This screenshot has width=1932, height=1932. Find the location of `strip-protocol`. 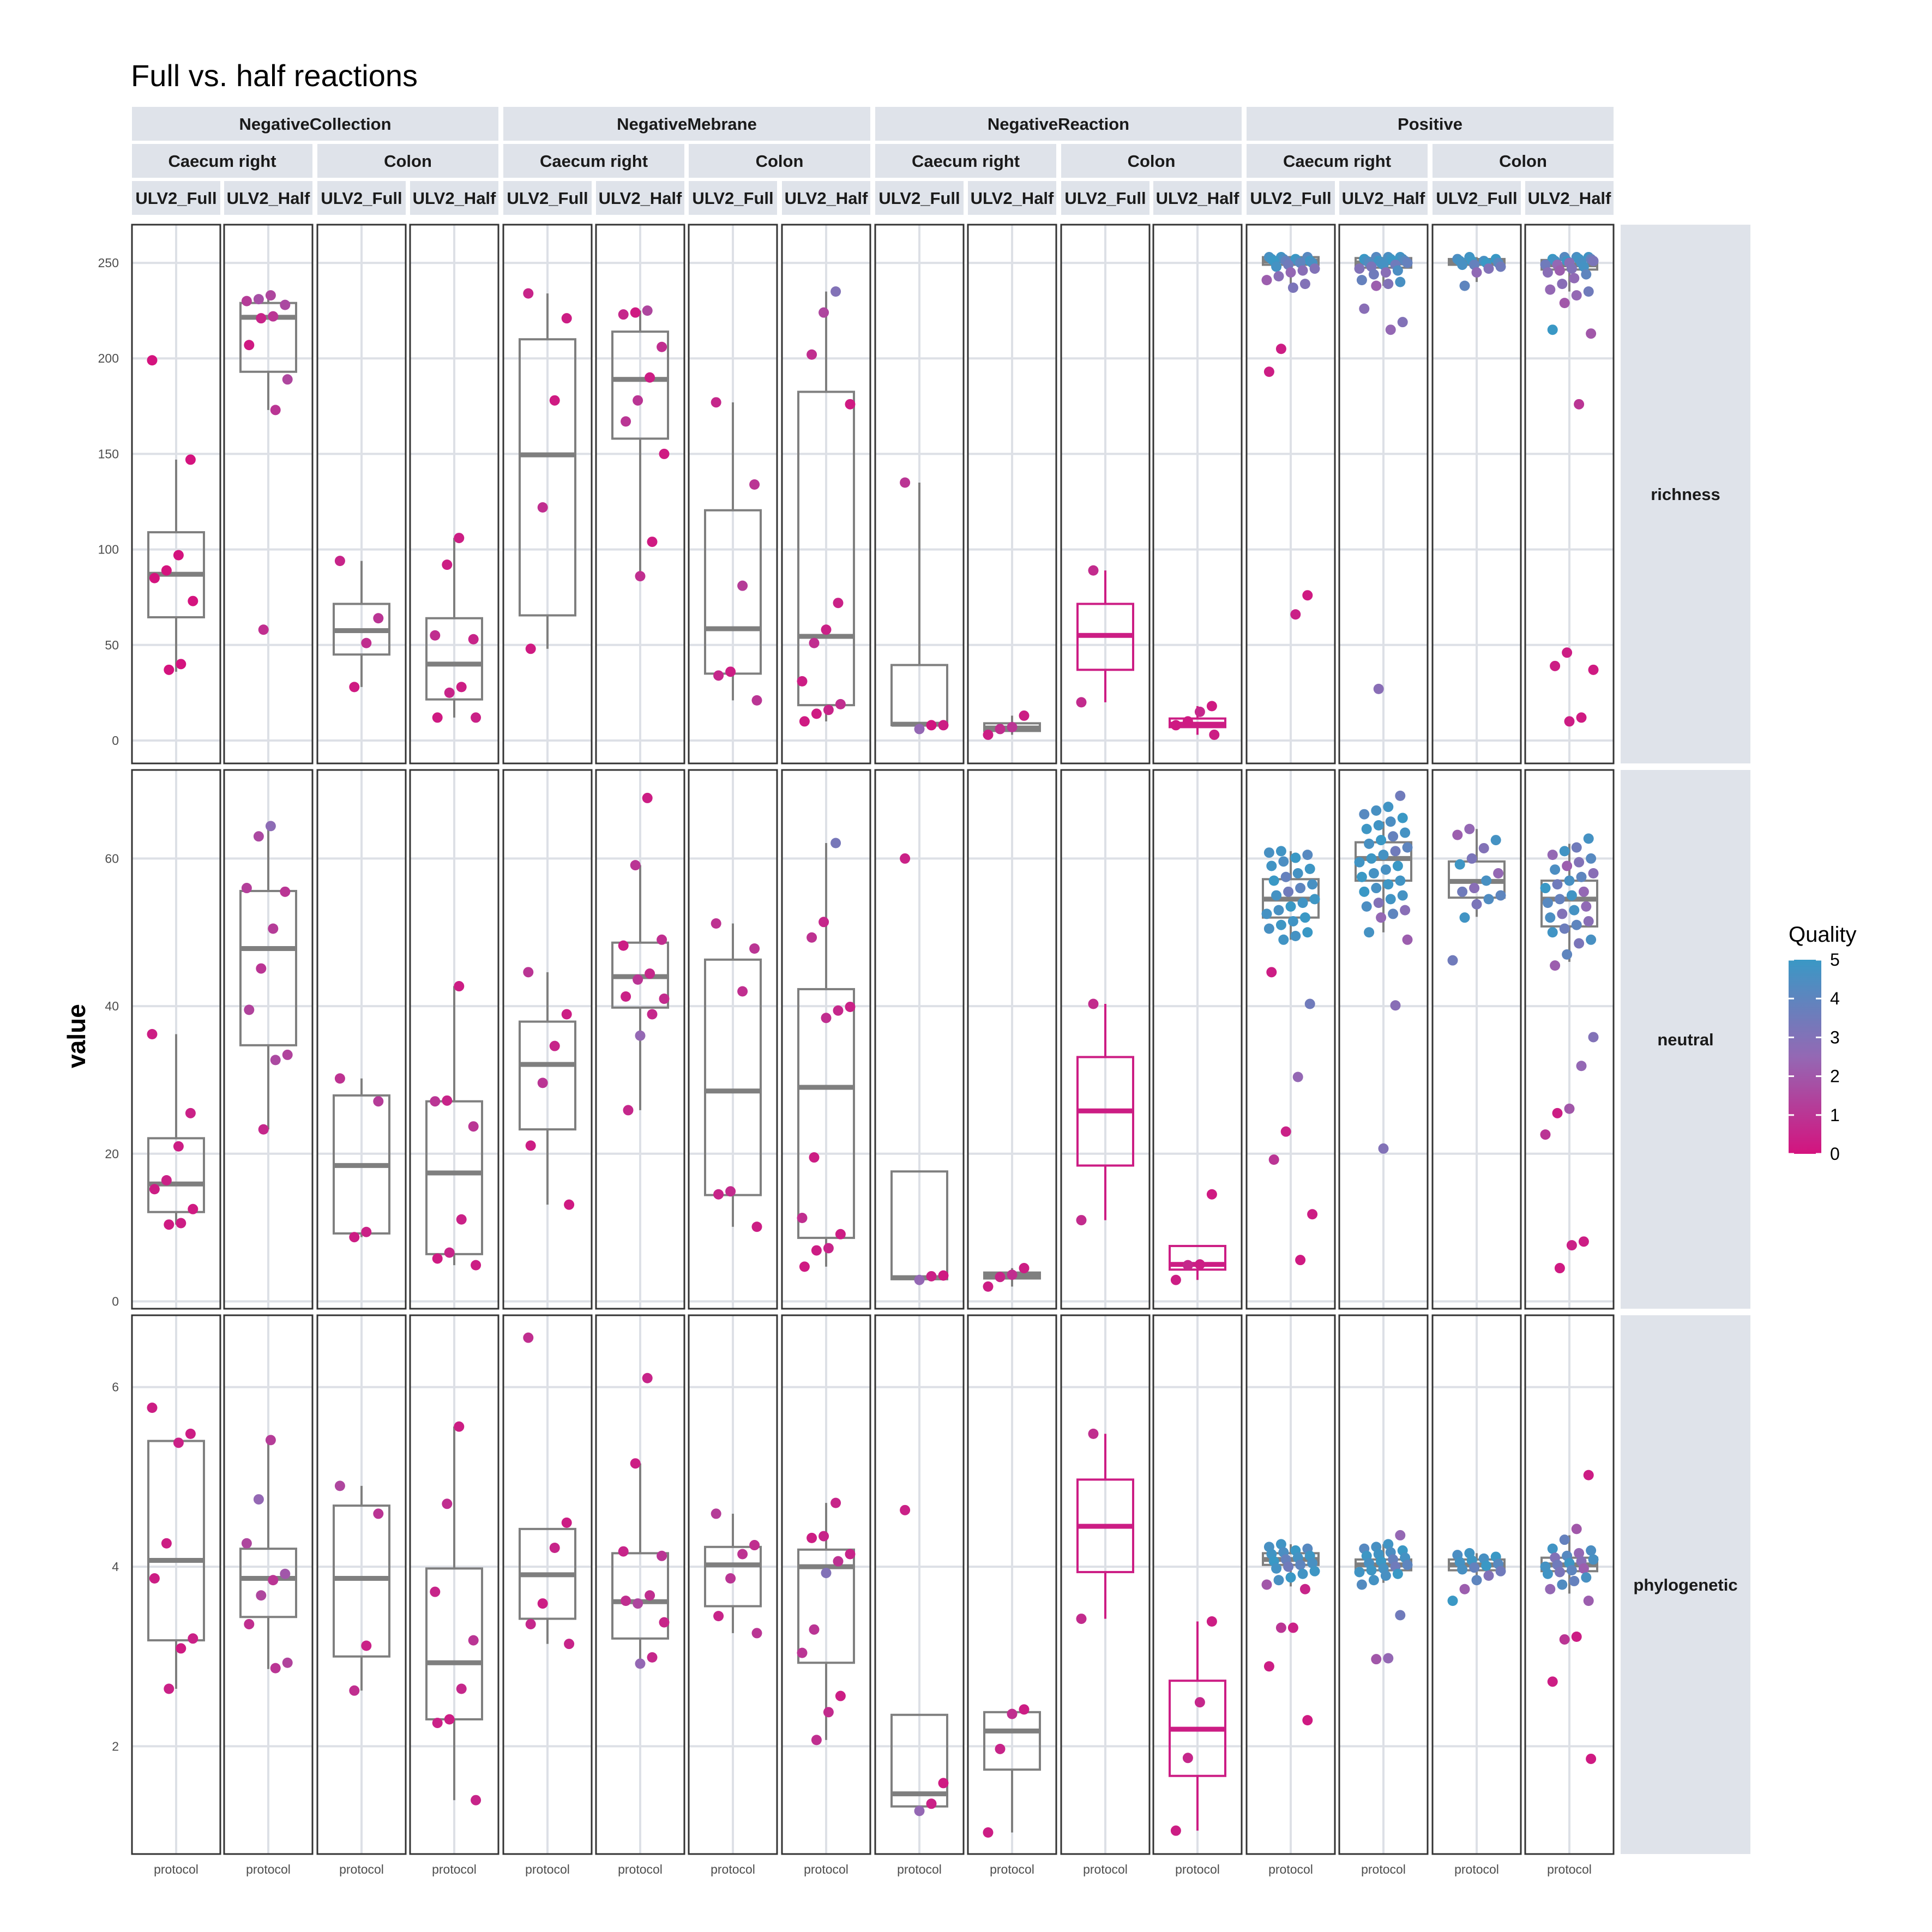

strip-protocol is located at coordinates (1569, 198).